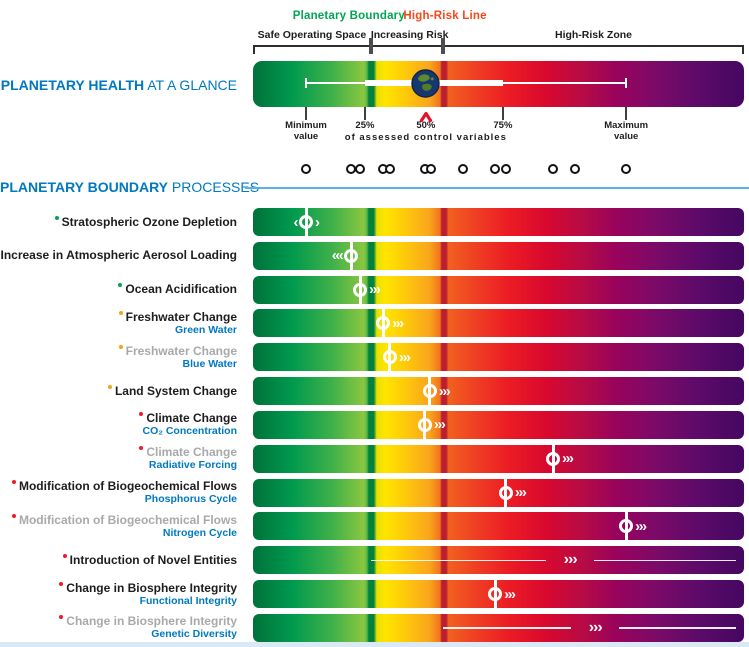  I want to click on process-label: Freshwater Change Green Water, so click(118, 323).